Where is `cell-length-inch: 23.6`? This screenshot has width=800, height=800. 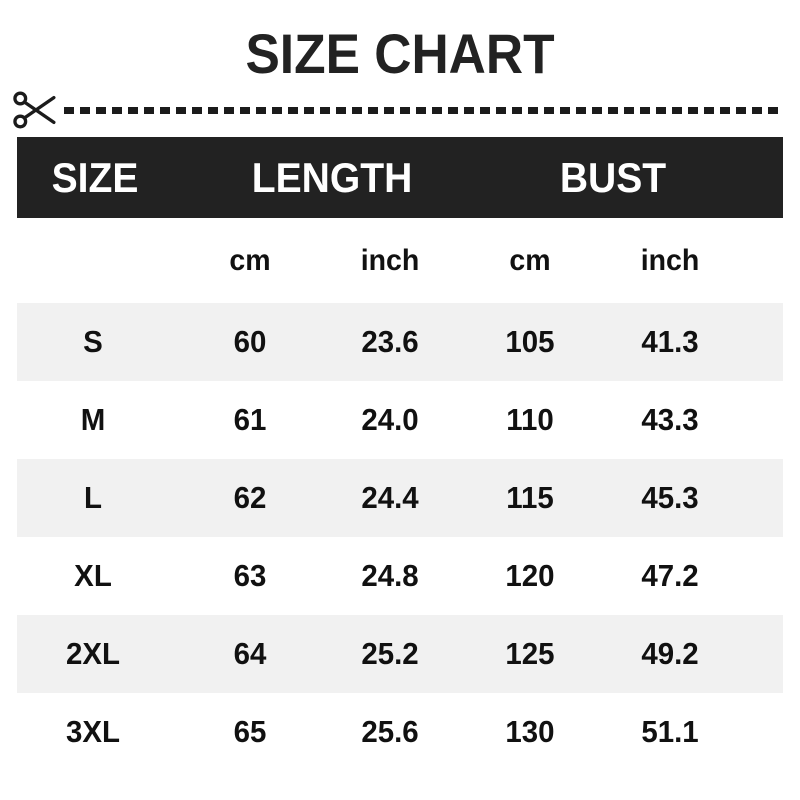
cell-length-inch: 23.6 is located at coordinates (390, 341).